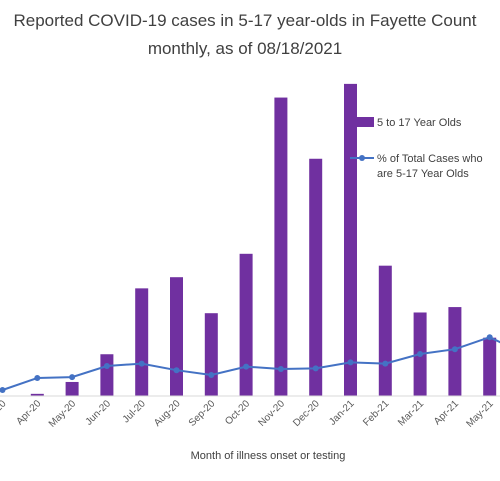 Image resolution: width=500 pixels, height=481 pixels. What do you see at coordinates (480, 414) in the screenshot?
I see `x-tick-May-21: May-21` at bounding box center [480, 414].